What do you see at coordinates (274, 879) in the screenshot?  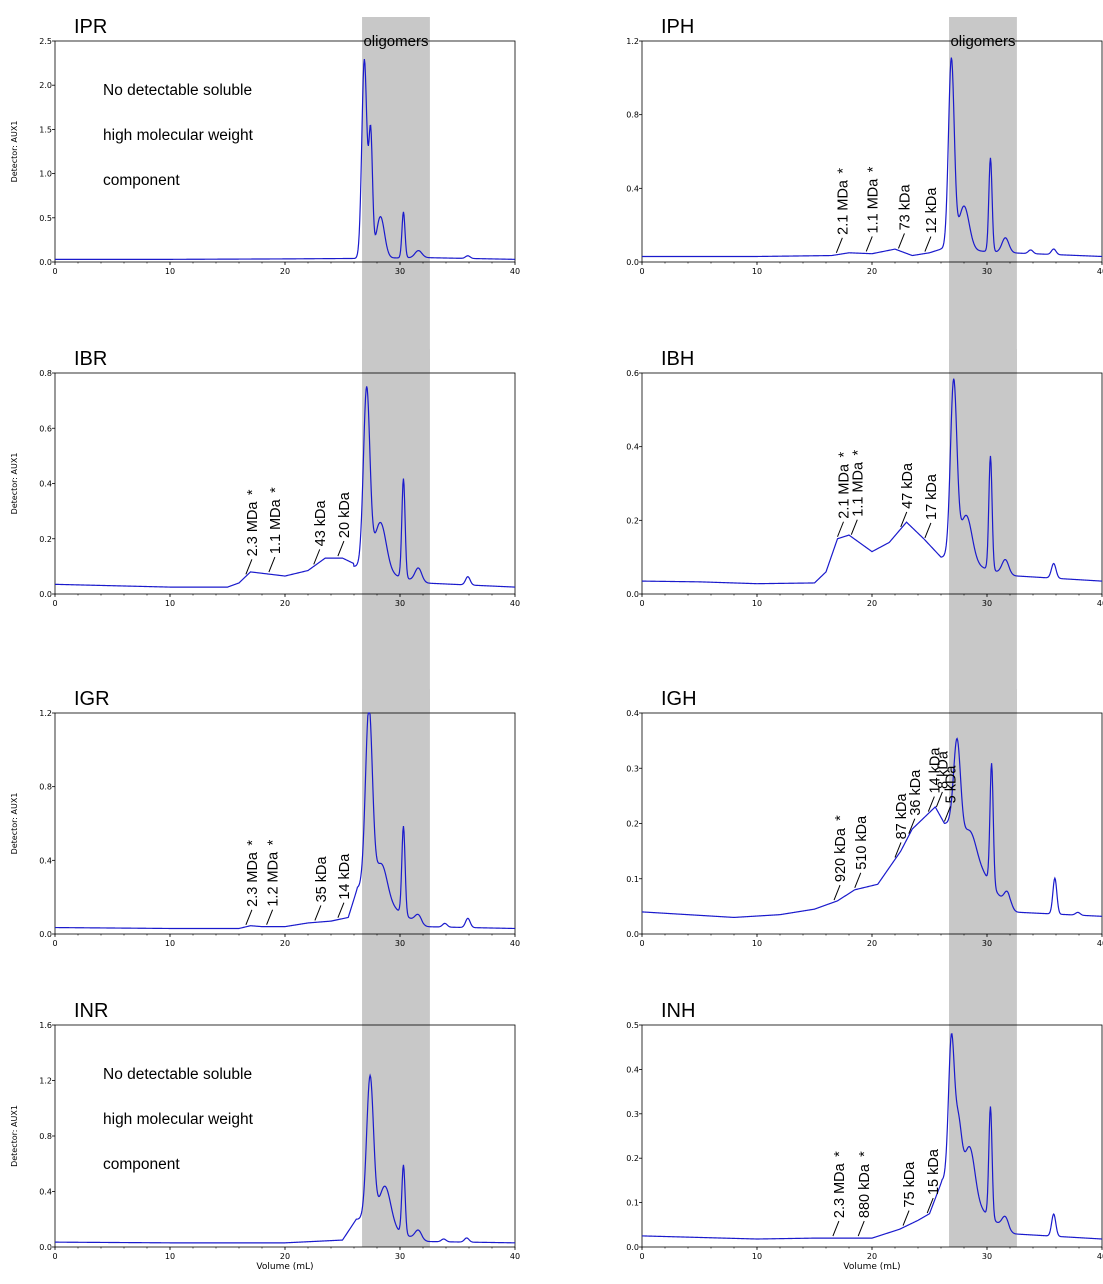 I see `annotation-label: 1.2 MDa` at bounding box center [274, 879].